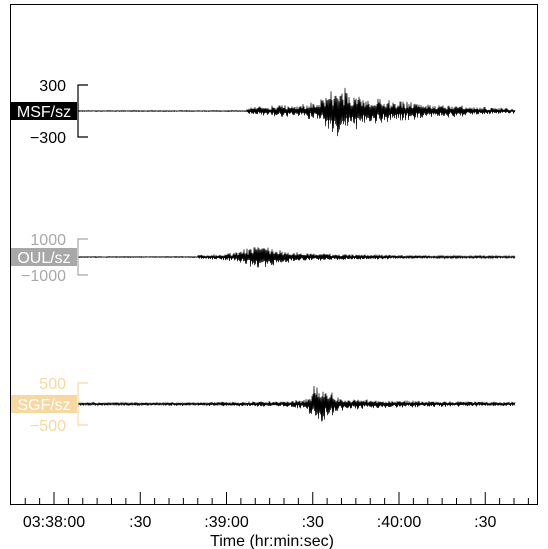 Image resolution: width=548 pixels, height=549 pixels. I want to click on y-tick-label: −300, so click(48, 138).